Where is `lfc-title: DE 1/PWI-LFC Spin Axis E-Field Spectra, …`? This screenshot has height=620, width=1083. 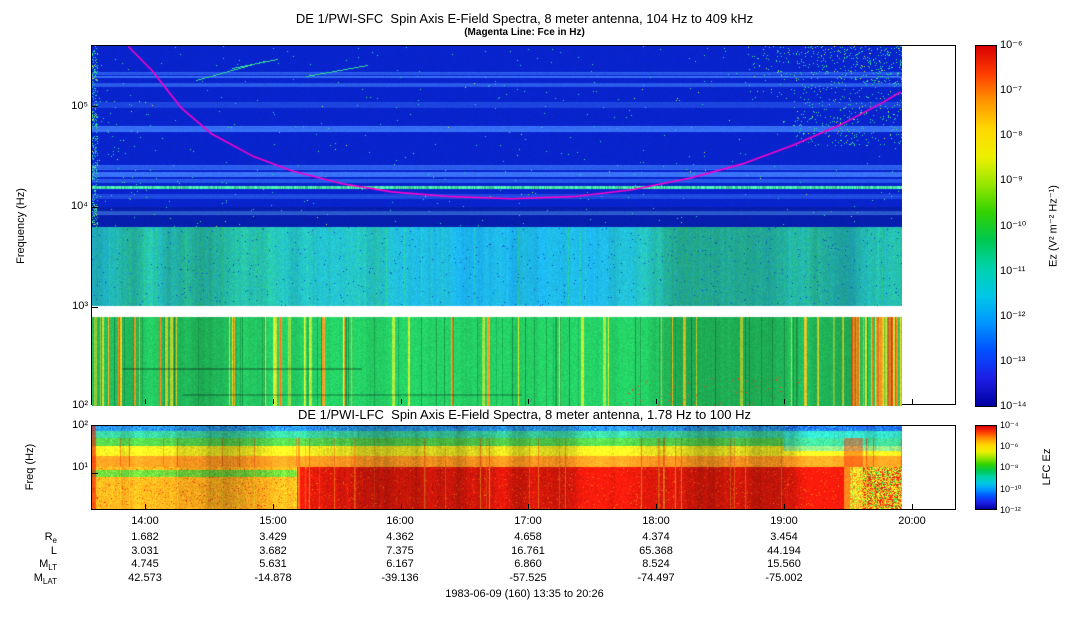
lfc-title: DE 1/PWI-LFC Spin Axis E-Field Spectra, … is located at coordinates (524, 414).